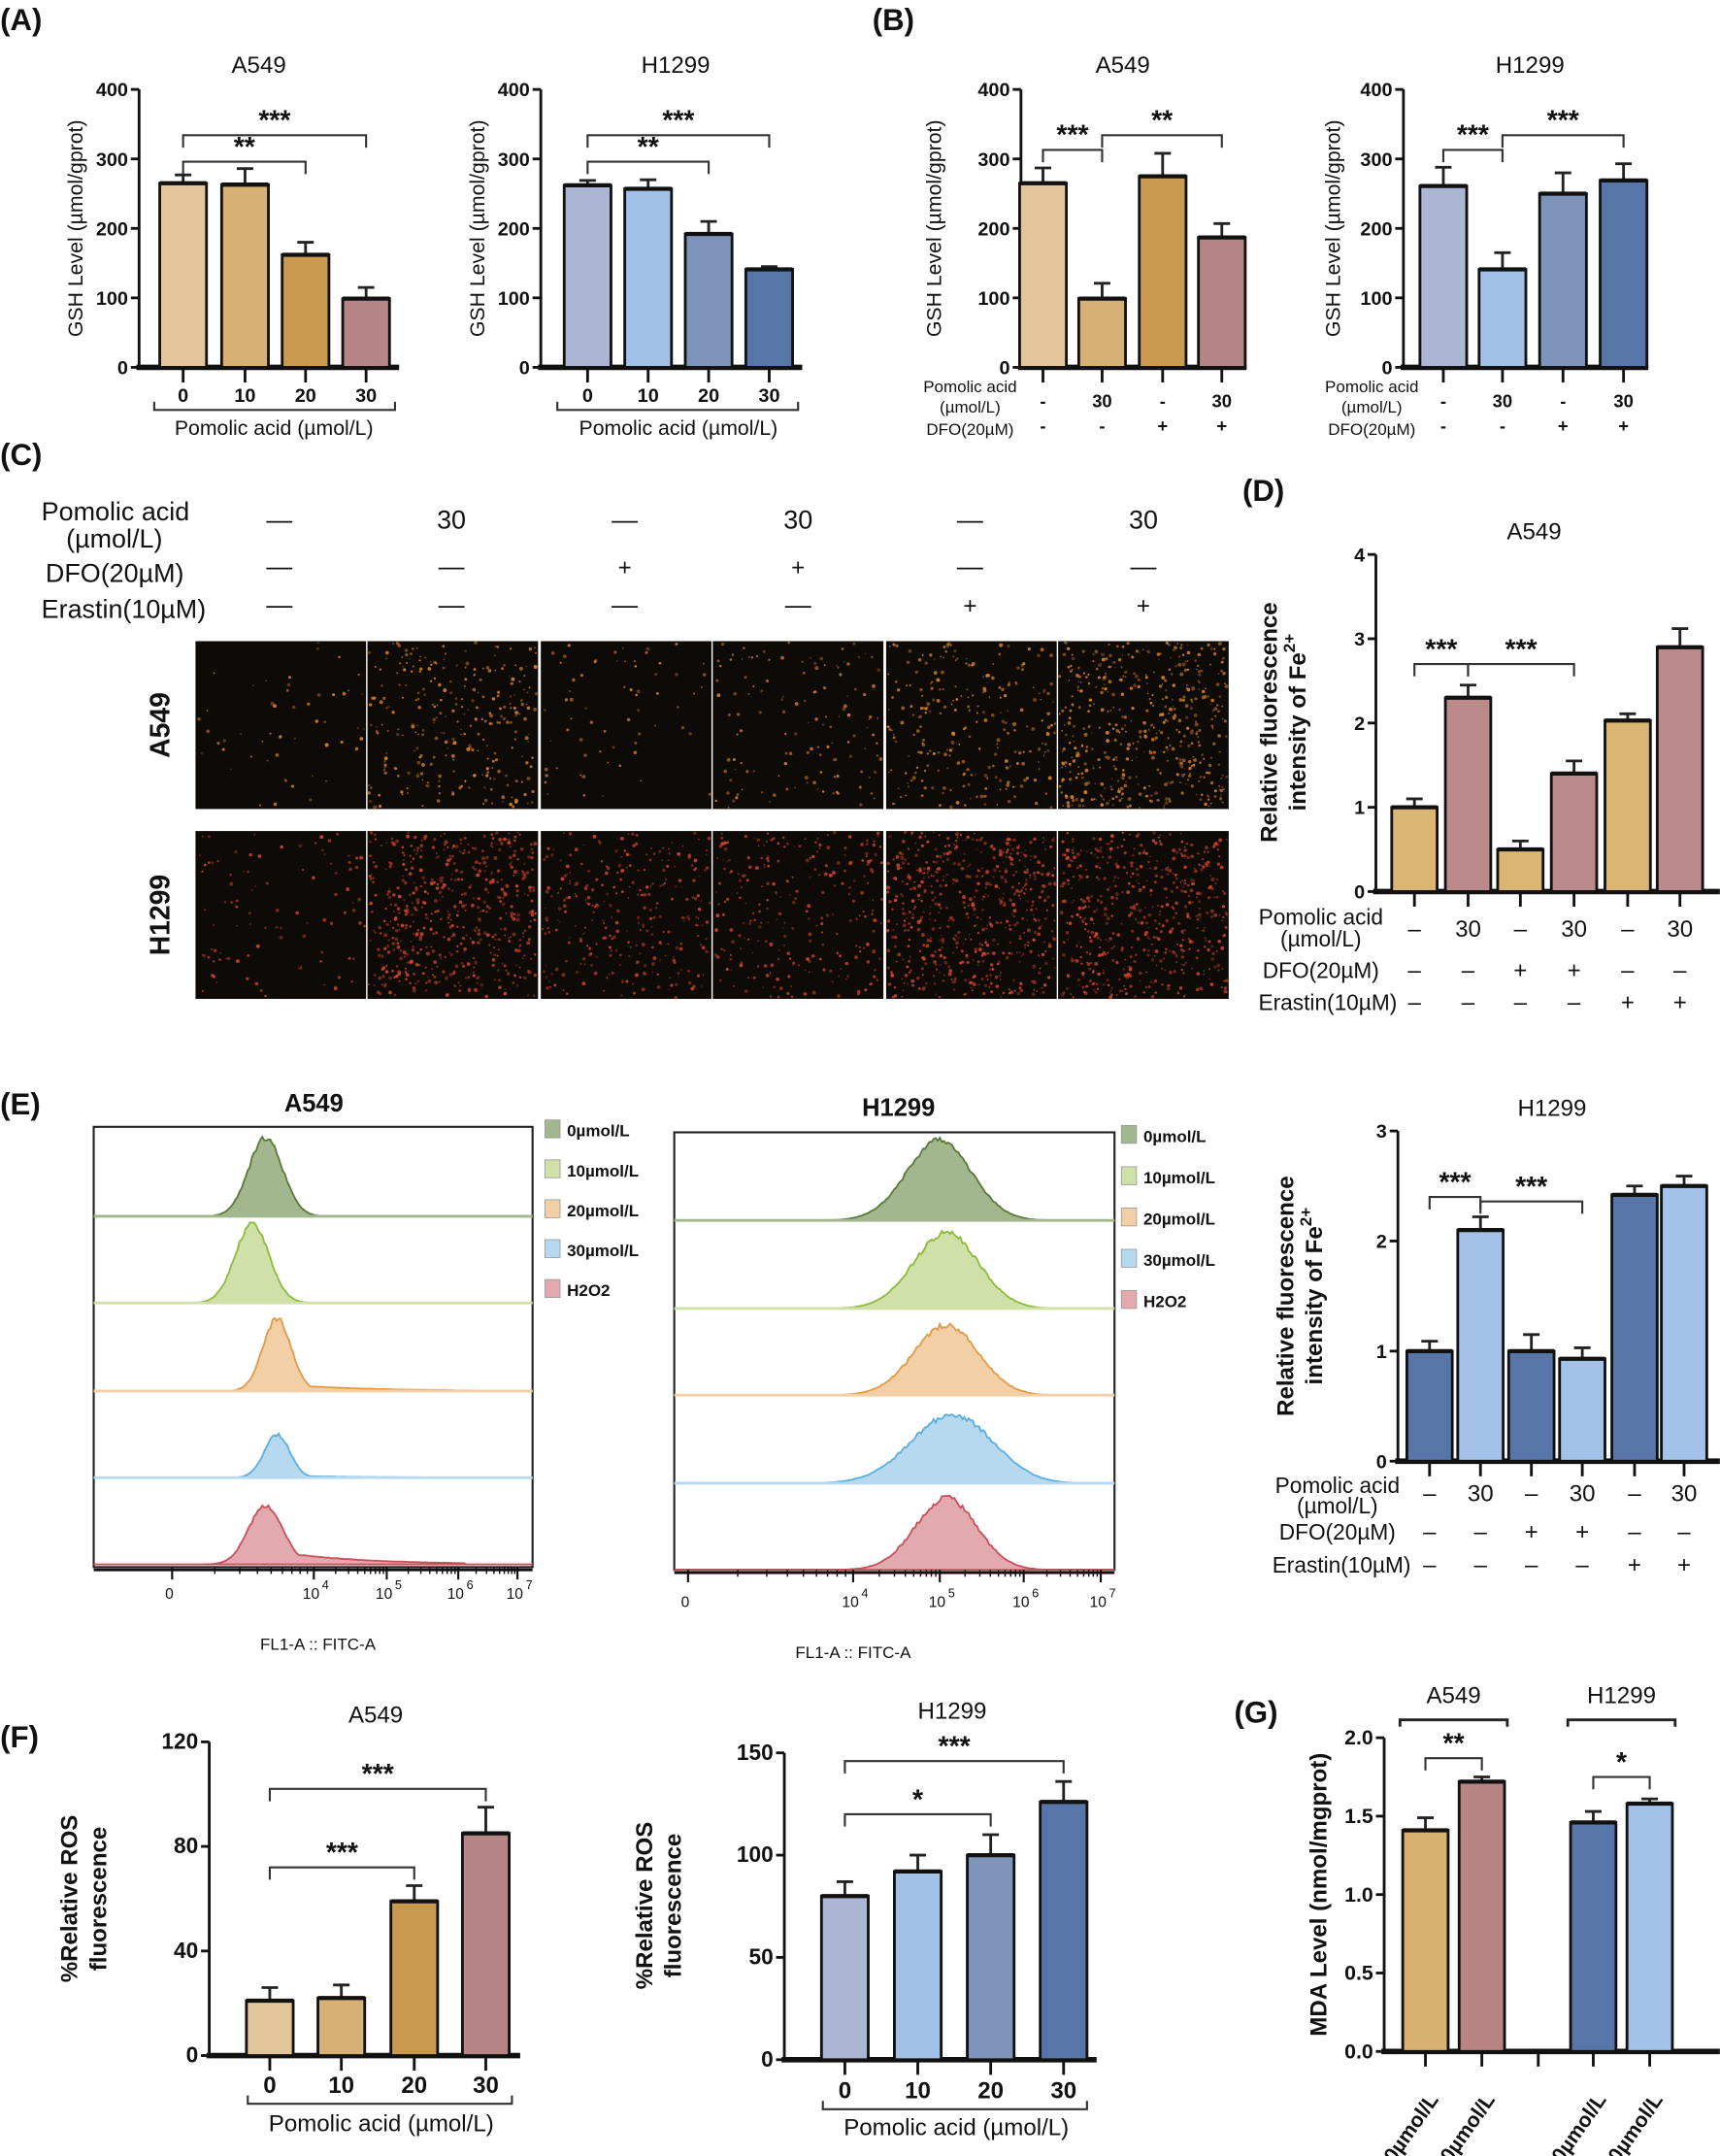  Describe the element at coordinates (1628, 1002) in the screenshot. I see `treatment-value: +` at that location.